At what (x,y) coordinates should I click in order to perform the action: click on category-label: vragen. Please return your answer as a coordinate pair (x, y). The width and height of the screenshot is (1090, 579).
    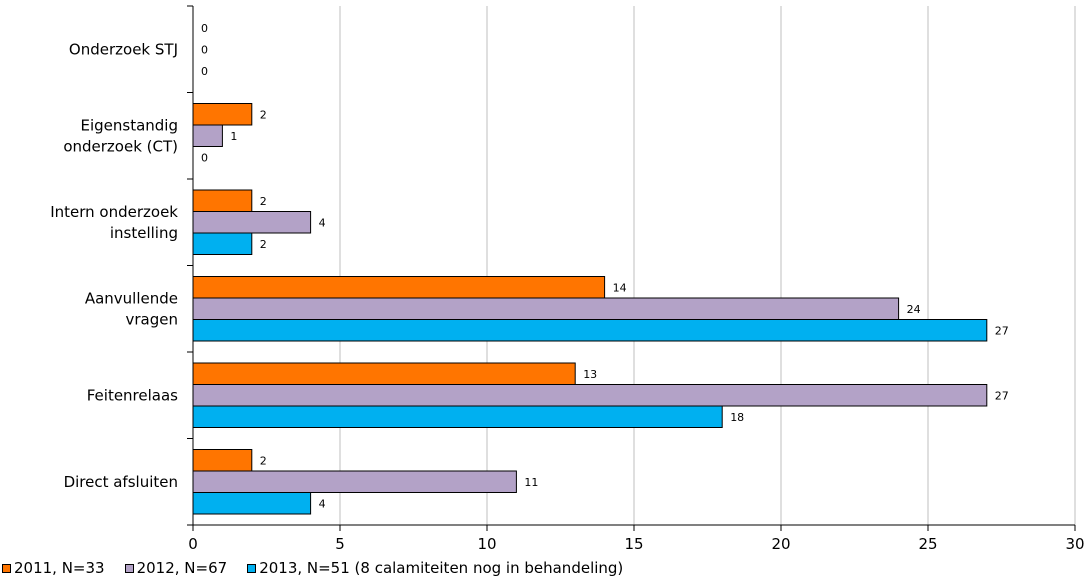
    Looking at the image, I should click on (152, 319).